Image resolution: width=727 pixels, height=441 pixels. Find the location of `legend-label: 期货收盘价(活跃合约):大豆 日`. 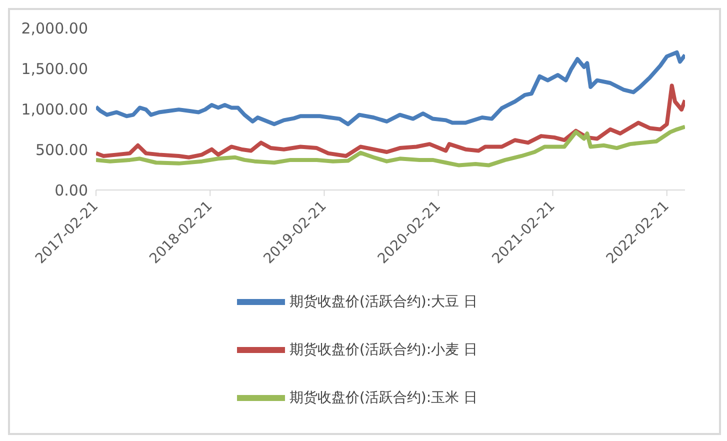

legend-label: 期货收盘价(活跃合约):大豆 日 is located at coordinates (383, 302).